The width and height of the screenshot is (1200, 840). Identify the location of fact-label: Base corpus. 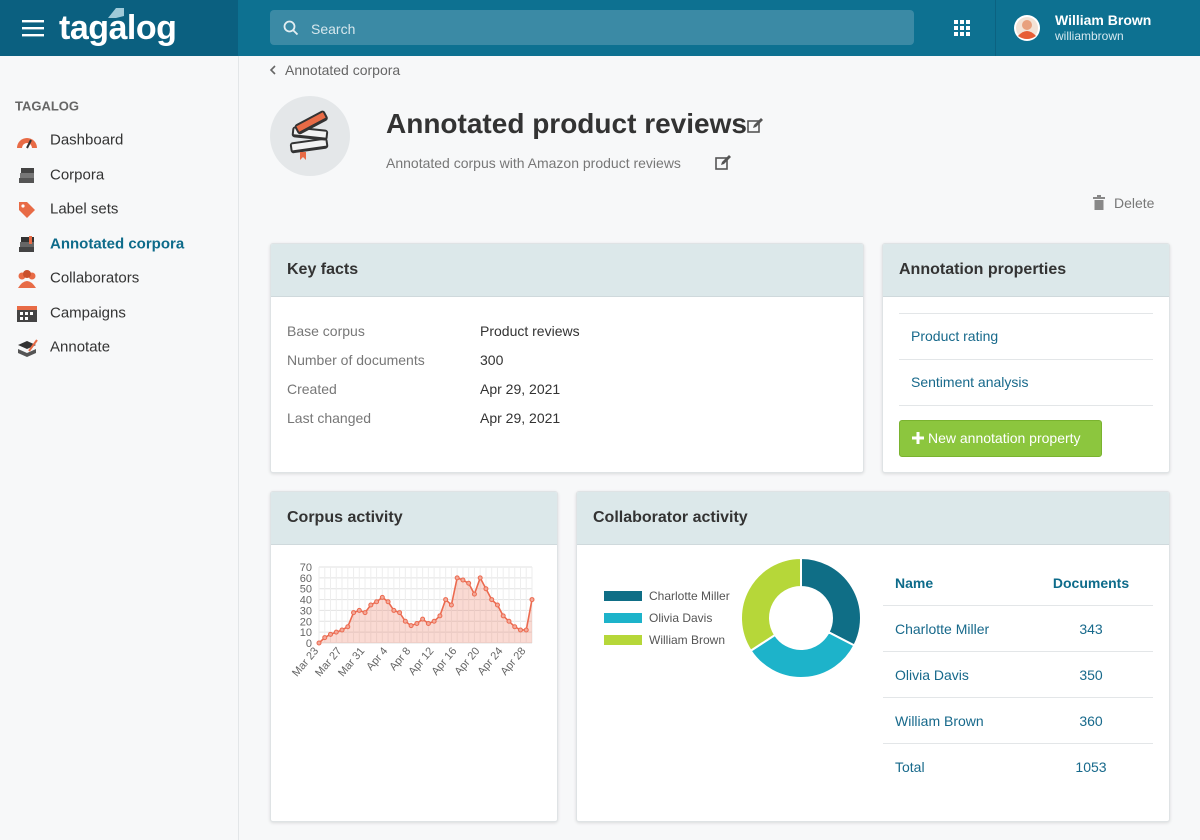
(326, 331).